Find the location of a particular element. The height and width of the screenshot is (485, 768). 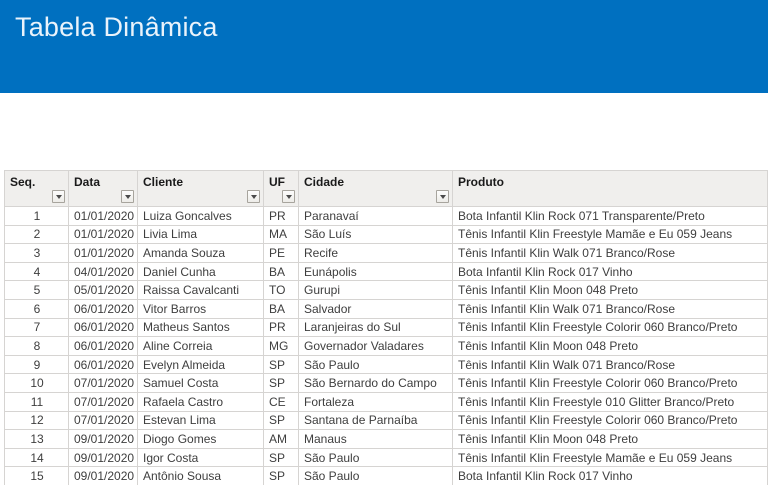

filter-dropdown-button-uf is located at coordinates (288, 196).